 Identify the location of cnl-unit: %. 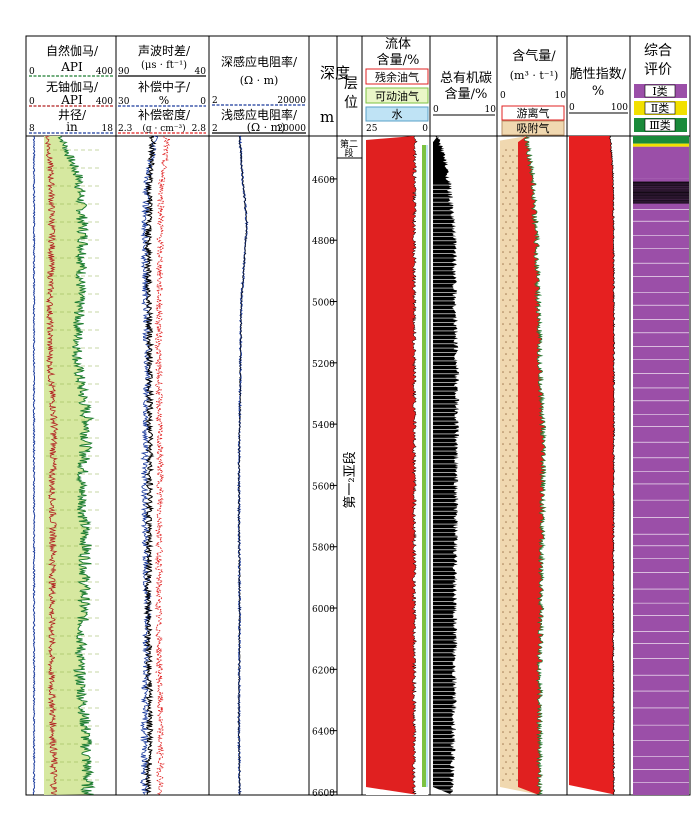
(164, 100).